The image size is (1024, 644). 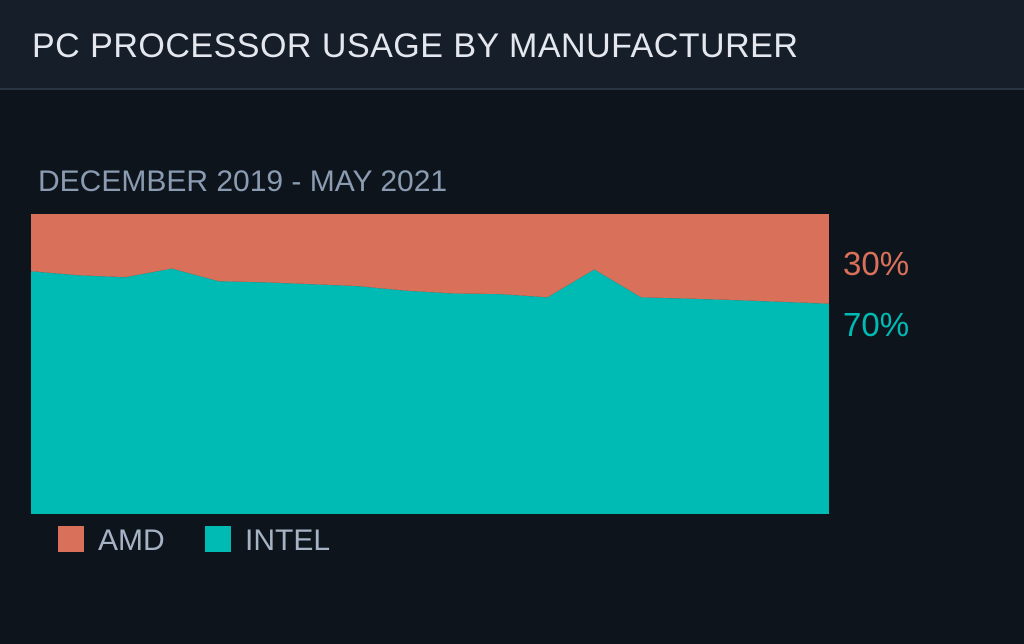 What do you see at coordinates (876, 324) in the screenshot?
I see `intel-end-label: 70%` at bounding box center [876, 324].